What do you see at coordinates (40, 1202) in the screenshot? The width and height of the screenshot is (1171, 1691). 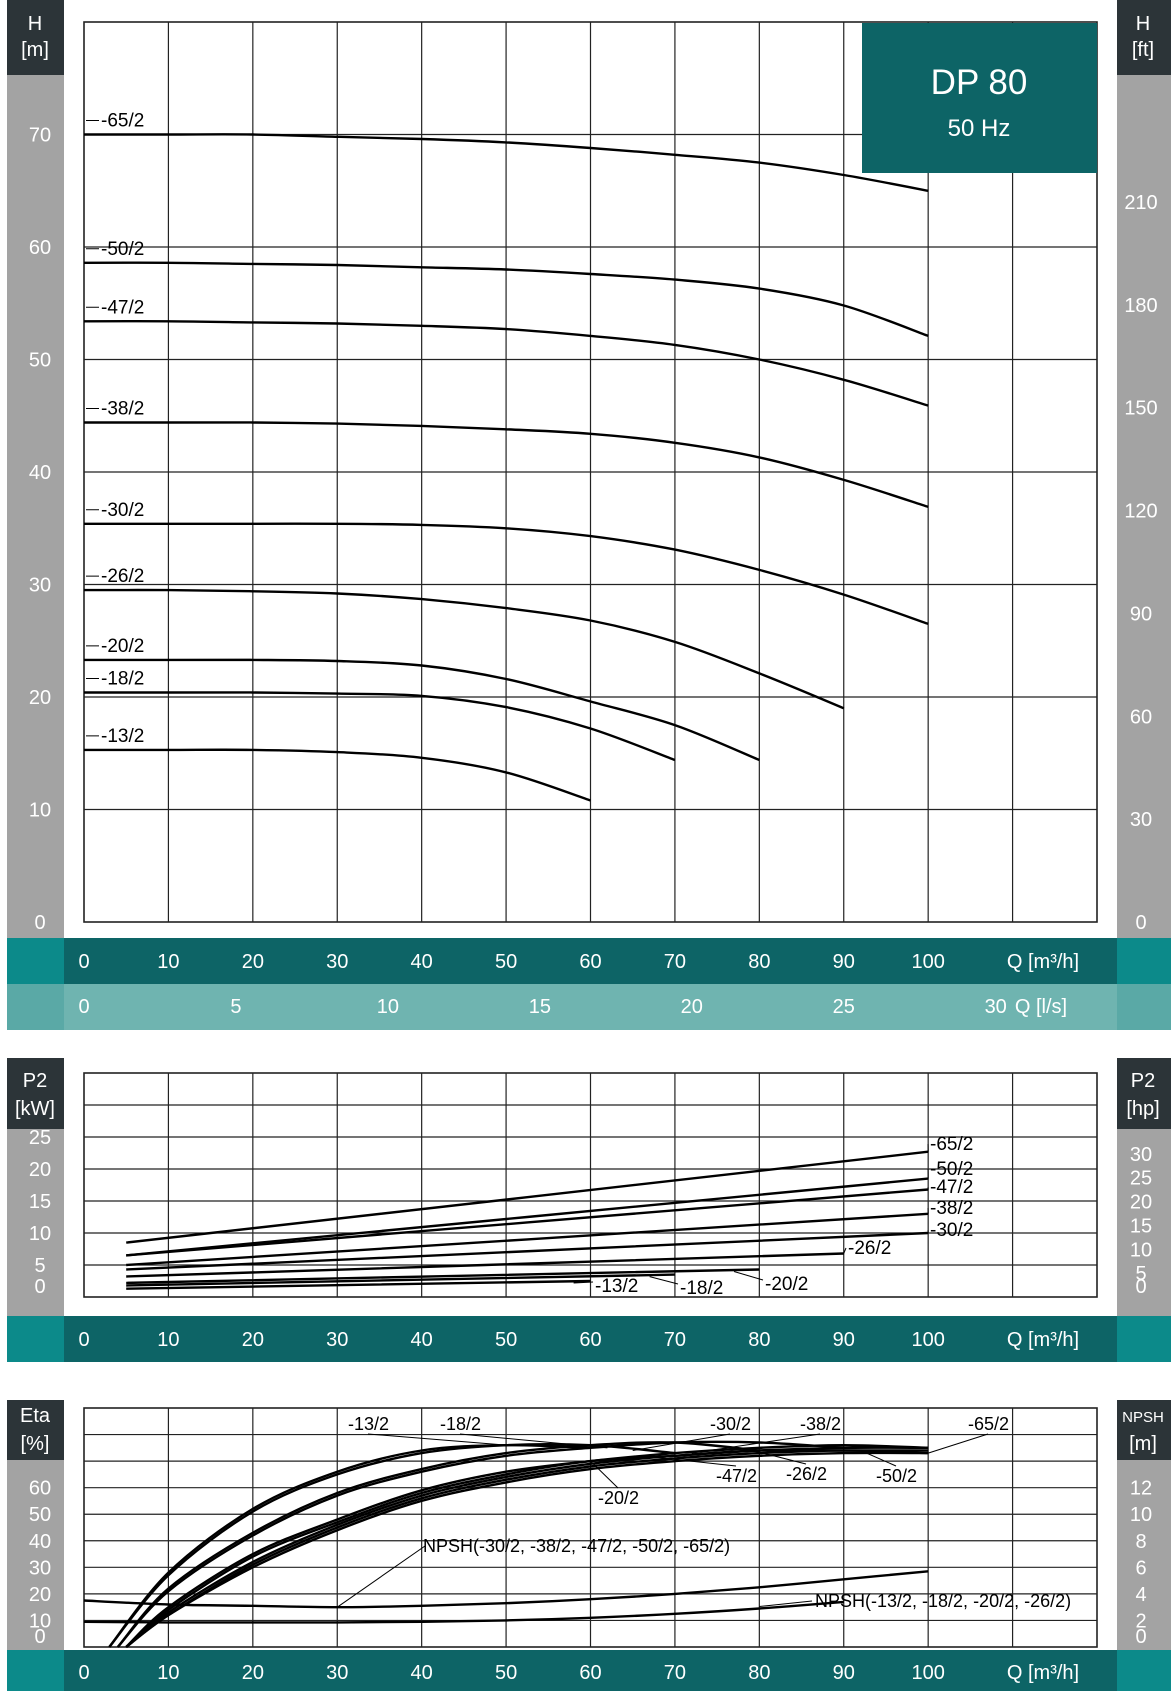 I see `y-tick-label: 15` at bounding box center [40, 1202].